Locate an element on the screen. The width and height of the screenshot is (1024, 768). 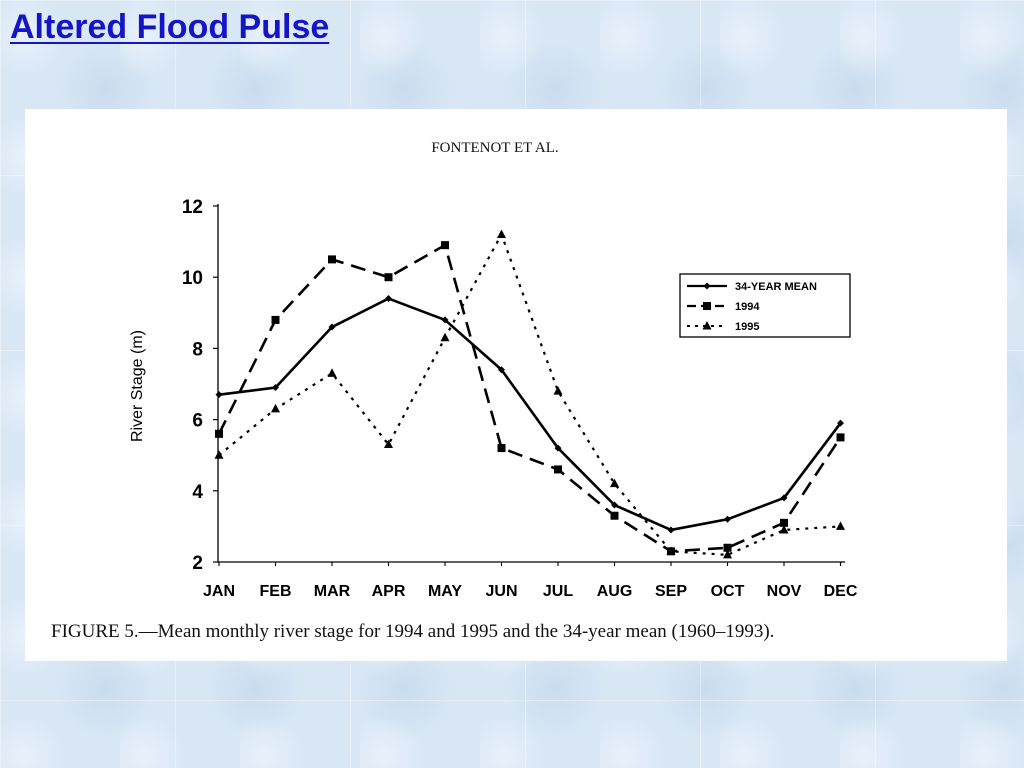
x-tick-label: JUN is located at coordinates (501, 591).